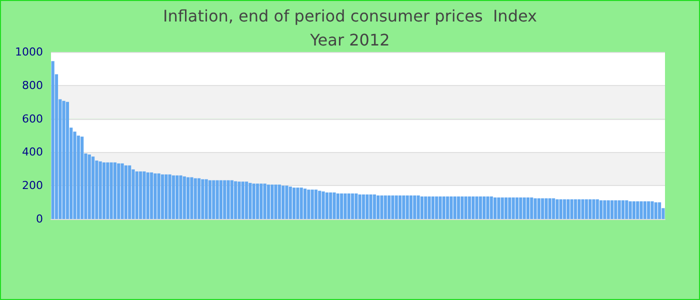 The width and height of the screenshot is (700, 300). Describe the element at coordinates (29, 52) in the screenshot. I see `y-tick-label: 1000` at that location.